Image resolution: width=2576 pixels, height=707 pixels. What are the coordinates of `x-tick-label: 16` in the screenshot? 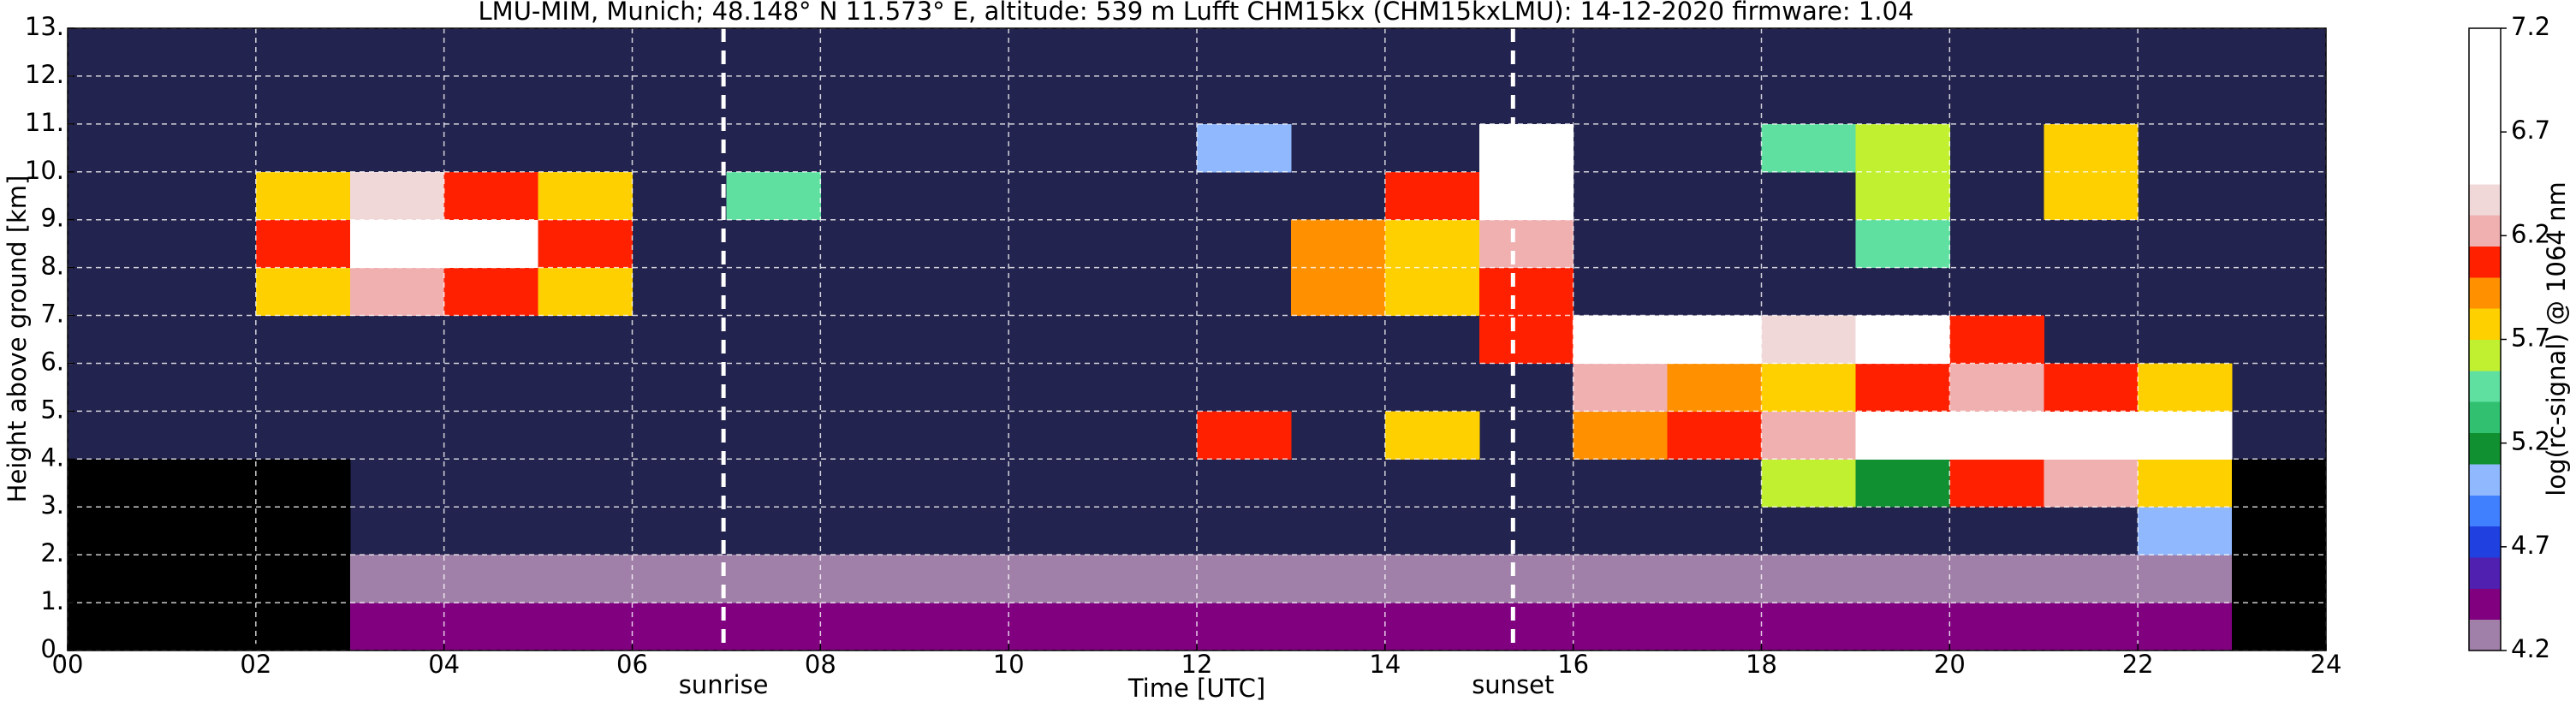 It's located at (1573, 664).